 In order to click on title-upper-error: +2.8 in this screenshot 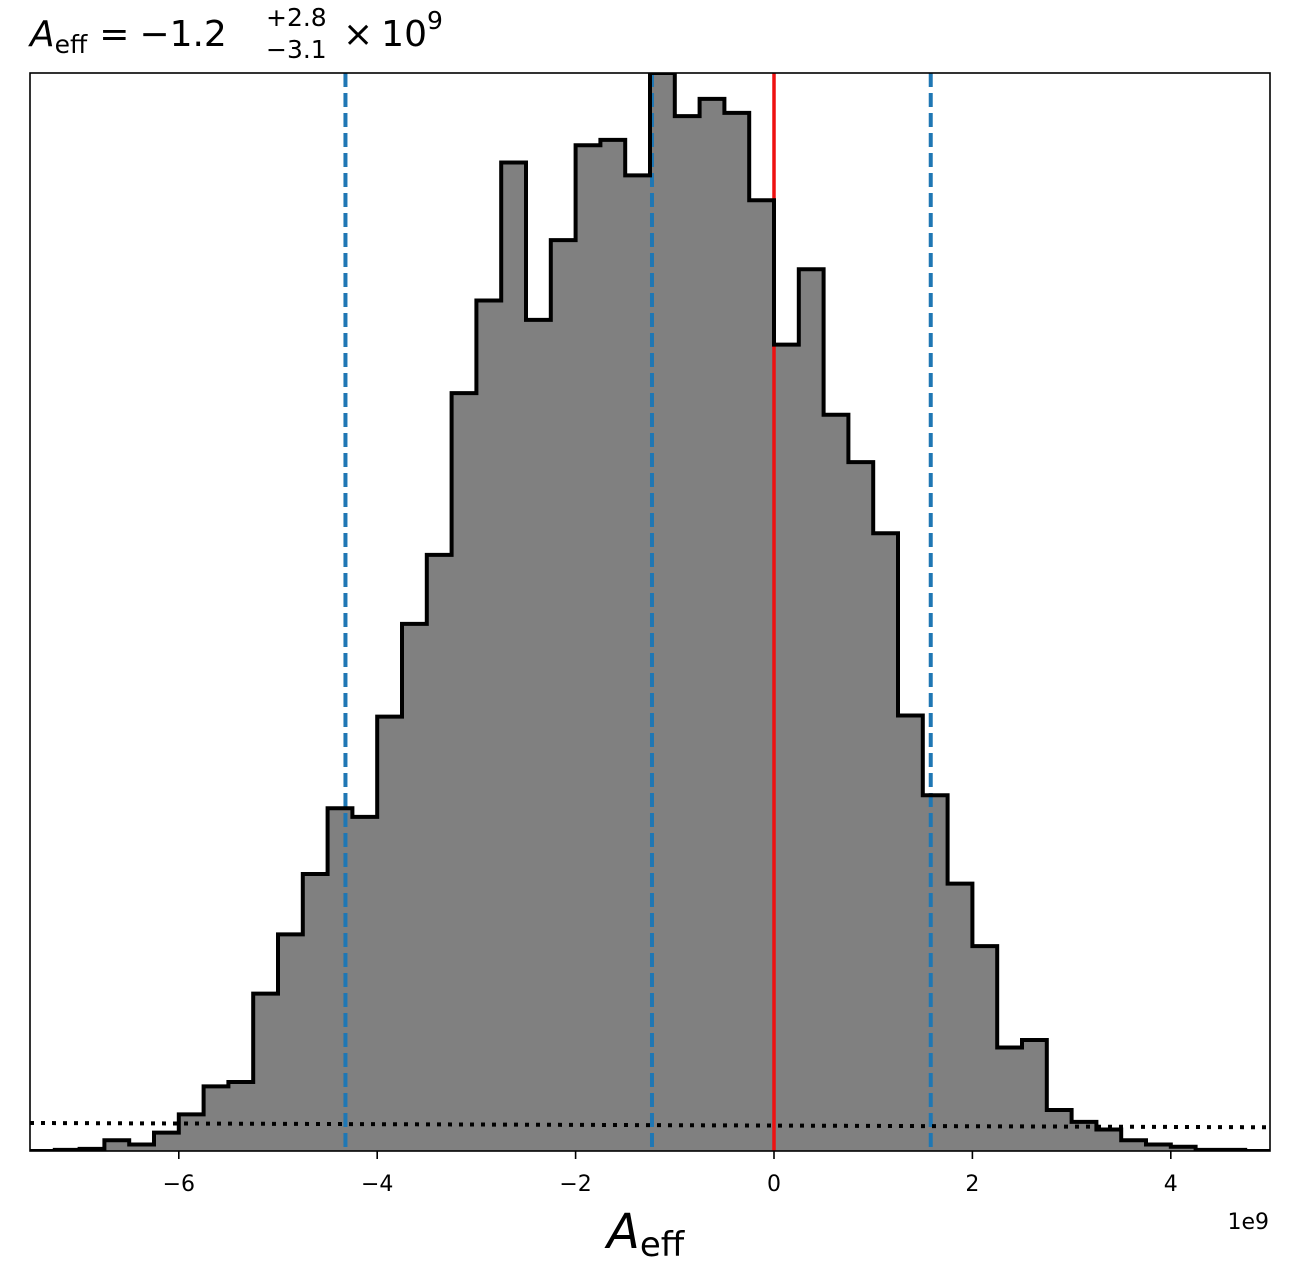, I will do `click(296, 17)`.